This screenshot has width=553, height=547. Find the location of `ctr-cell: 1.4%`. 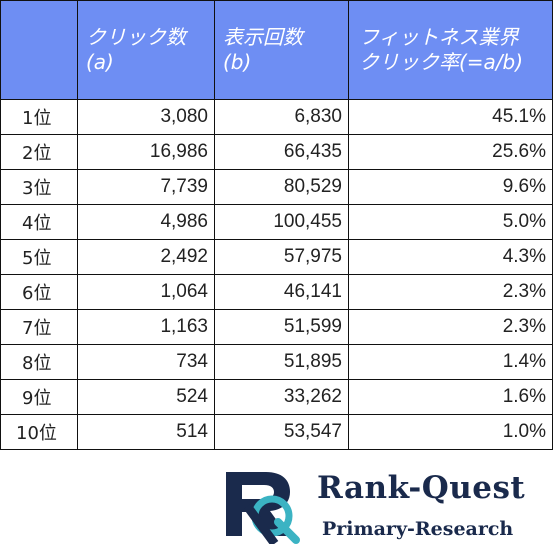

ctr-cell: 1.4% is located at coordinates (450, 362).